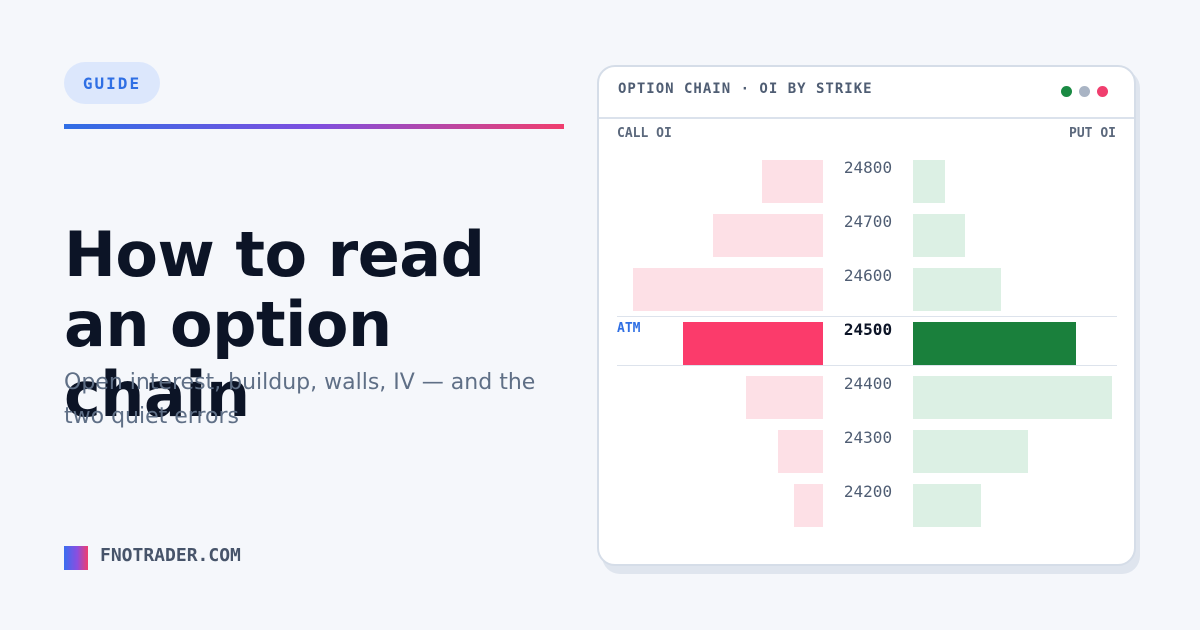 This screenshot has width=1200, height=630. I want to click on guide-badge: GUIDE, so click(112, 83).